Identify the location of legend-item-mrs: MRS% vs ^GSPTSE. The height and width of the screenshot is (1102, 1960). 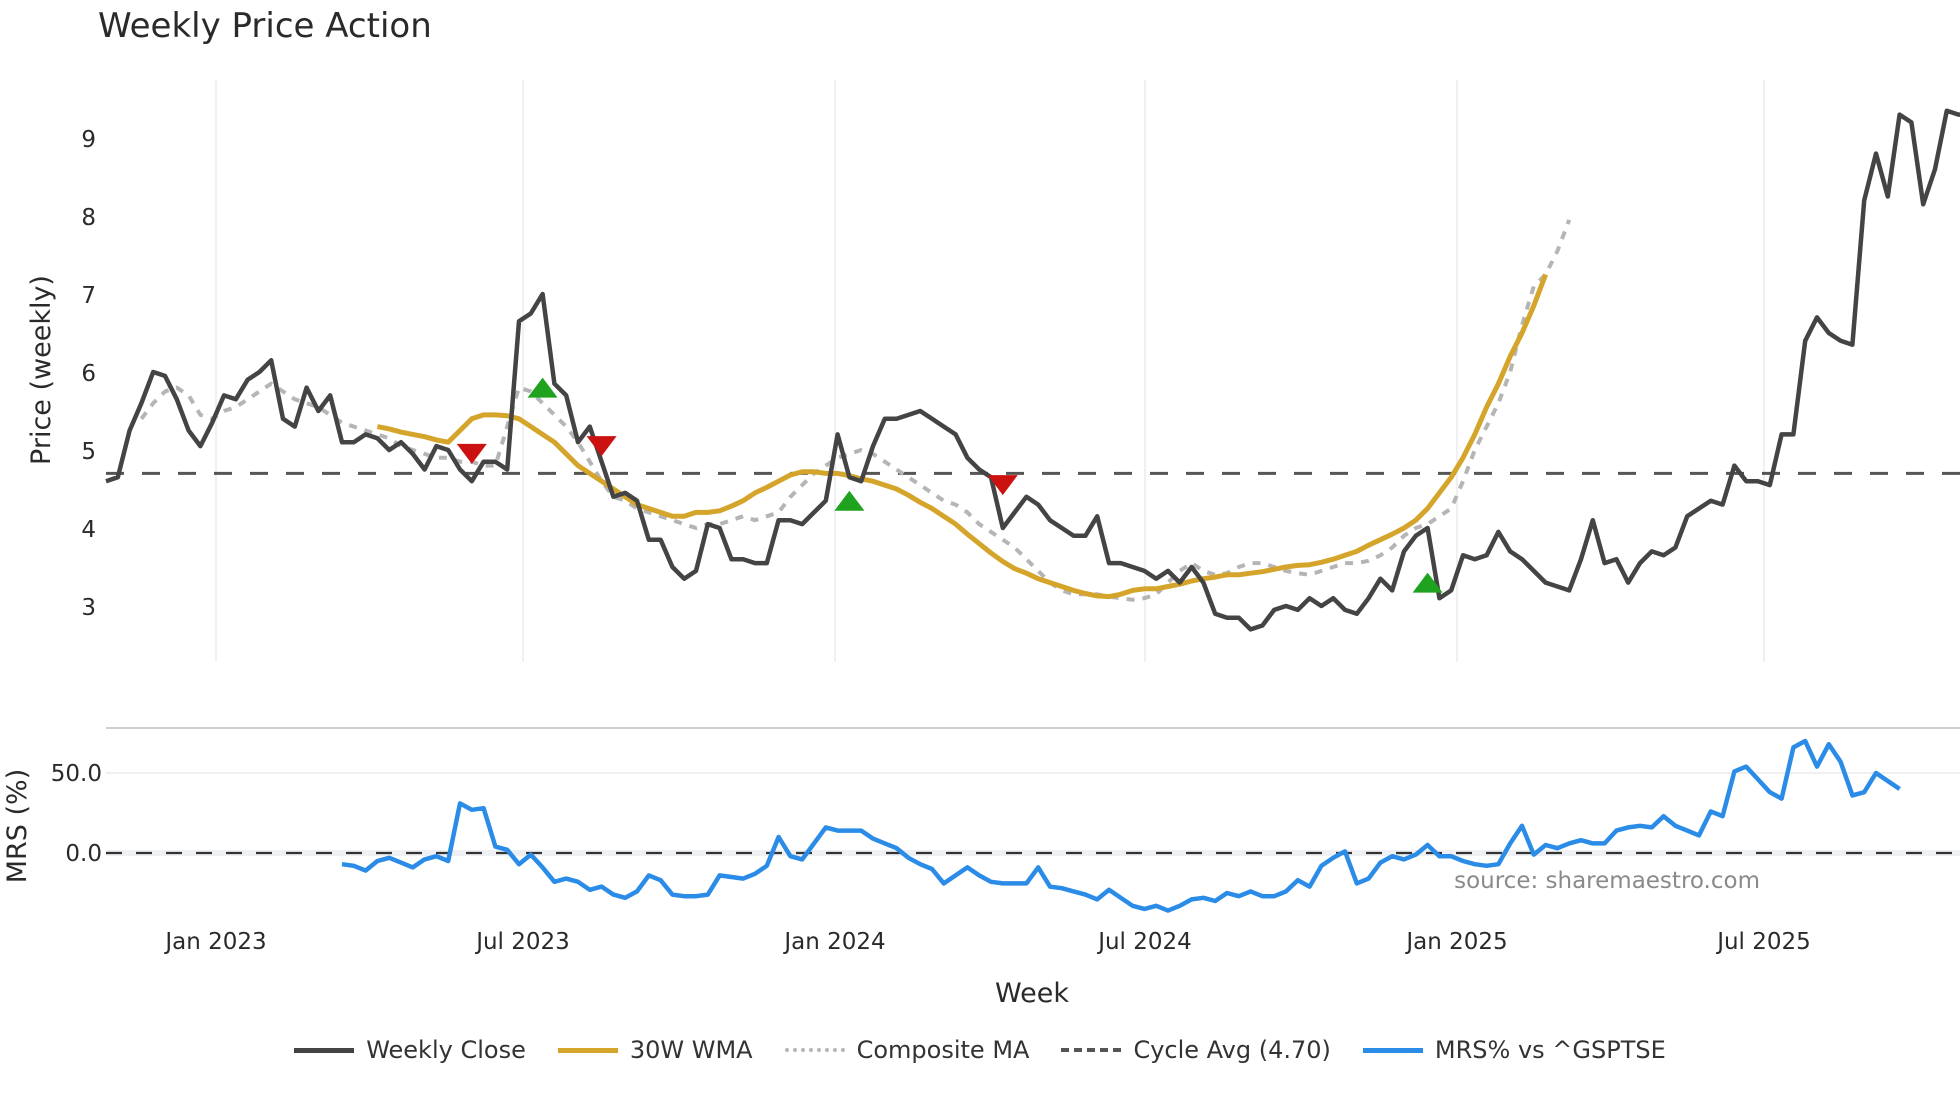
(1514, 1050).